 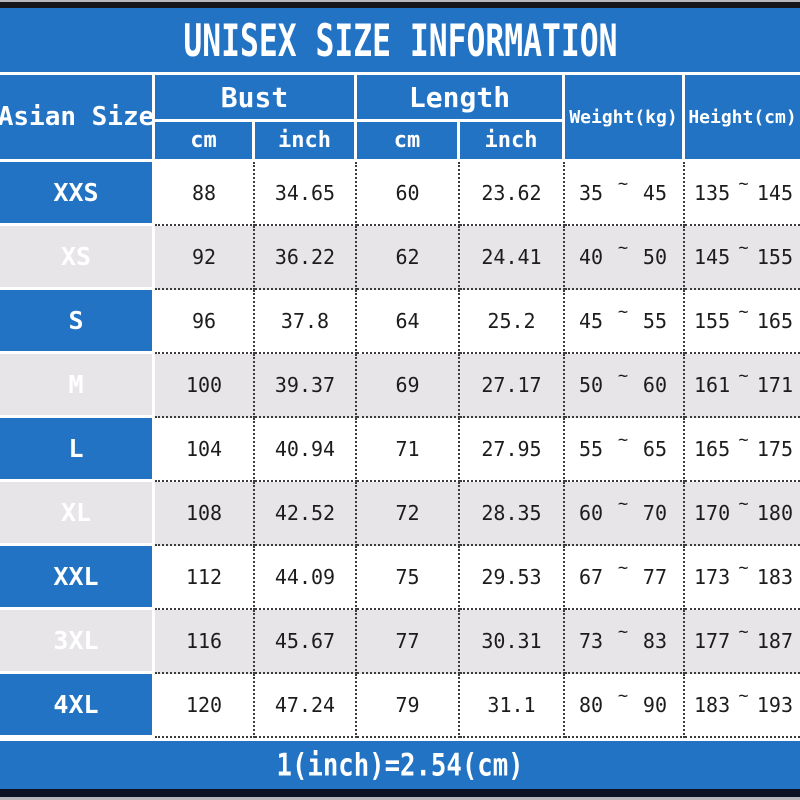 I want to click on height-max: 171, so click(x=774, y=385).